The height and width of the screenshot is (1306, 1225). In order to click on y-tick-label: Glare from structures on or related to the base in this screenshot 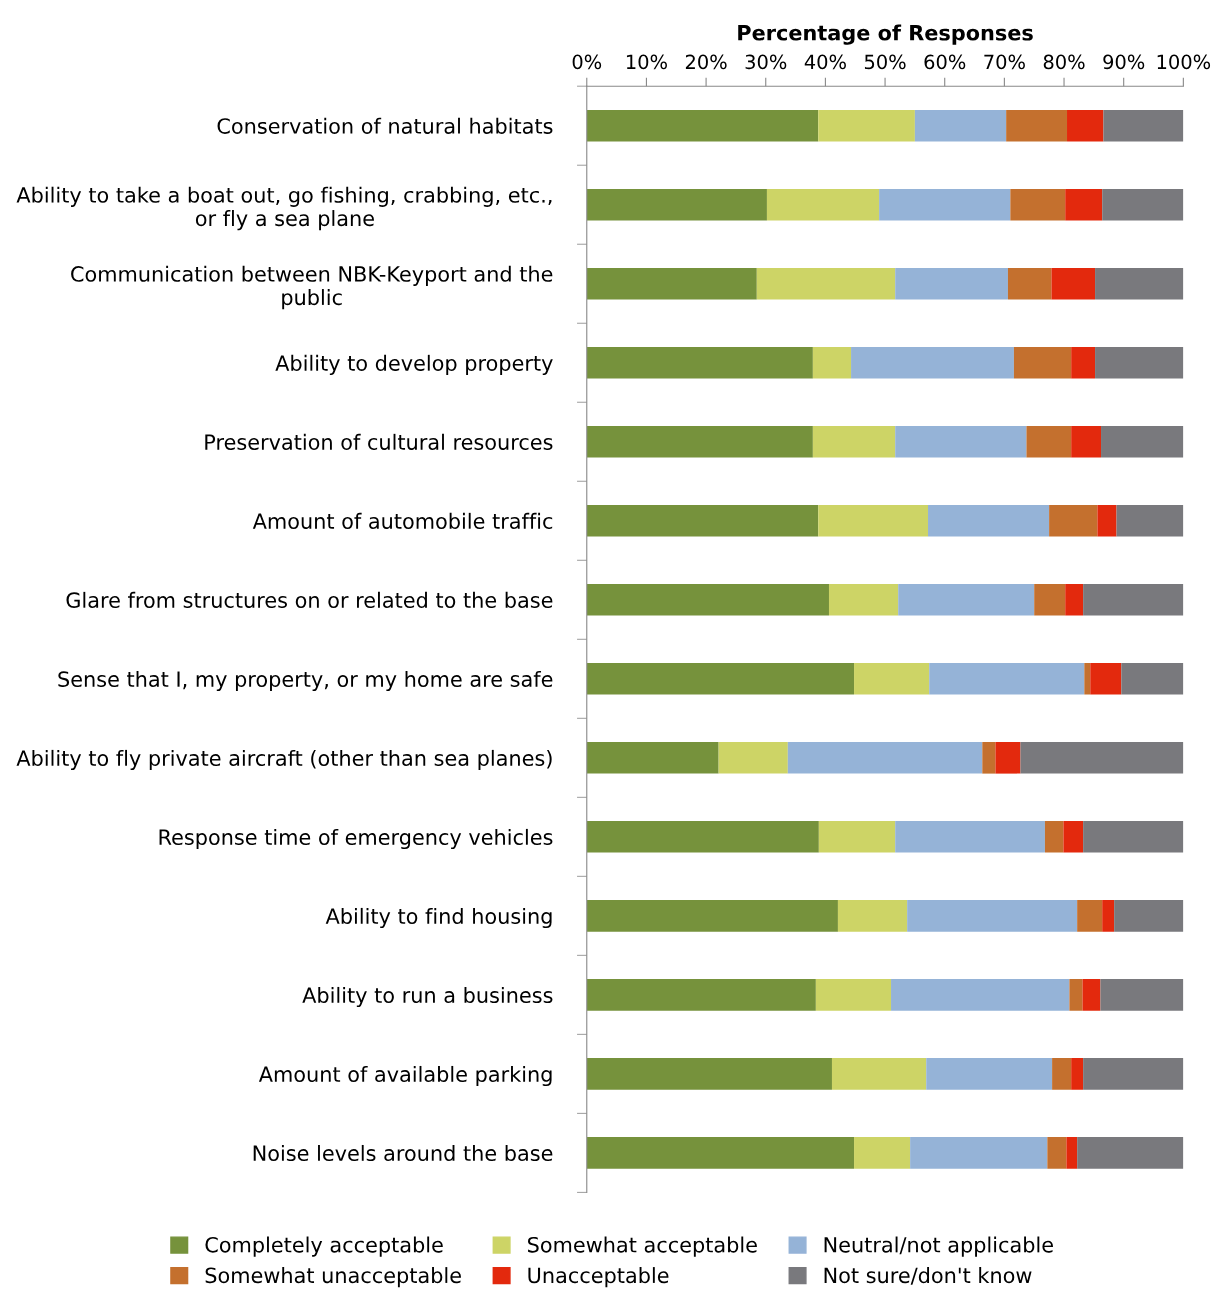, I will do `click(309, 599)`.